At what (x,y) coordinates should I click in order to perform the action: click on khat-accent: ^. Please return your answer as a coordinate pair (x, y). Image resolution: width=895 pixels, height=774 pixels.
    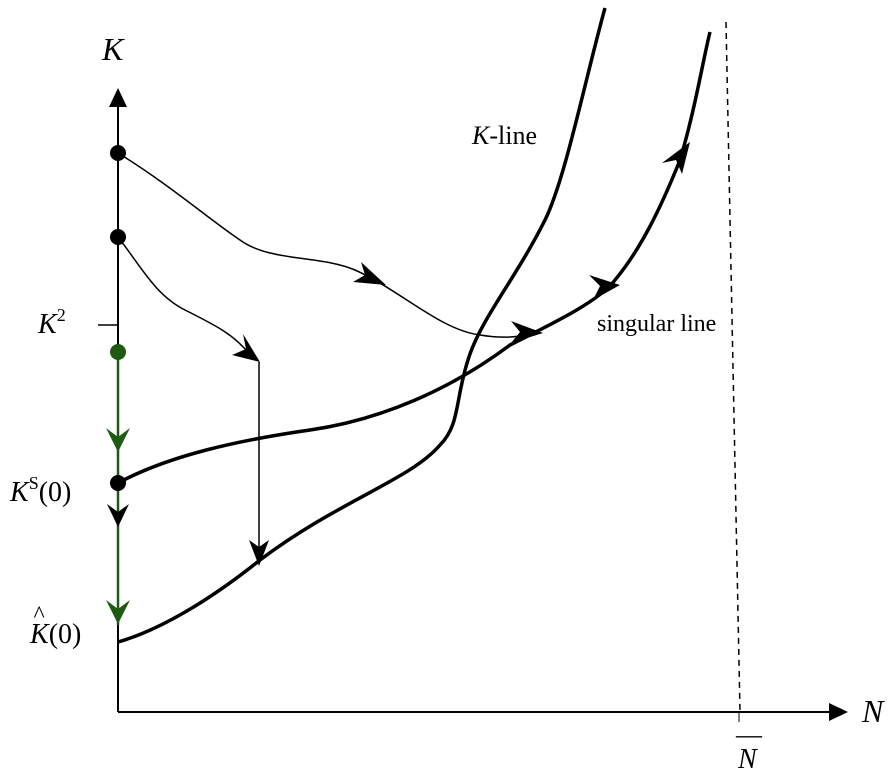
    Looking at the image, I should click on (39, 615).